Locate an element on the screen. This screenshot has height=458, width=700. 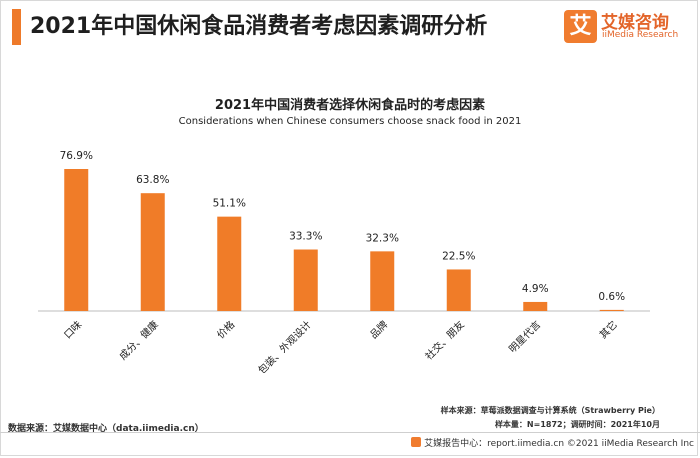
data-label-4: 32.3% is located at coordinates (382, 238).